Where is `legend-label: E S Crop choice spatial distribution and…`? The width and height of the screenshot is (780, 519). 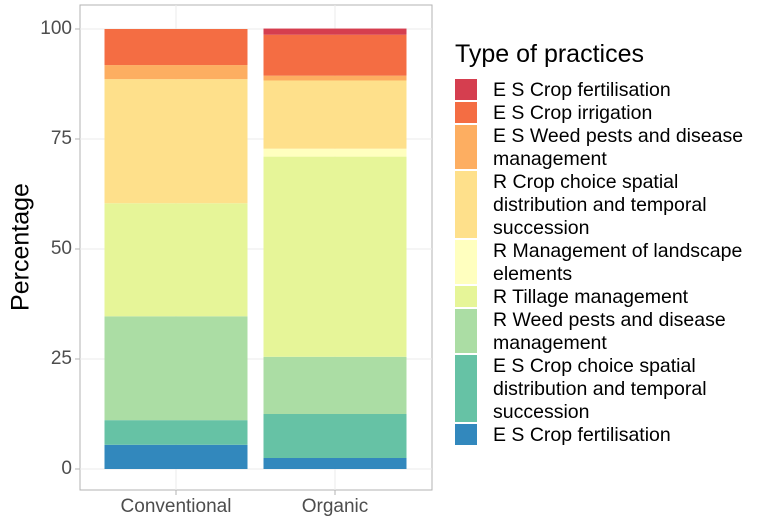 legend-label: E S Crop choice spatial distribution and… is located at coordinates (600, 389).